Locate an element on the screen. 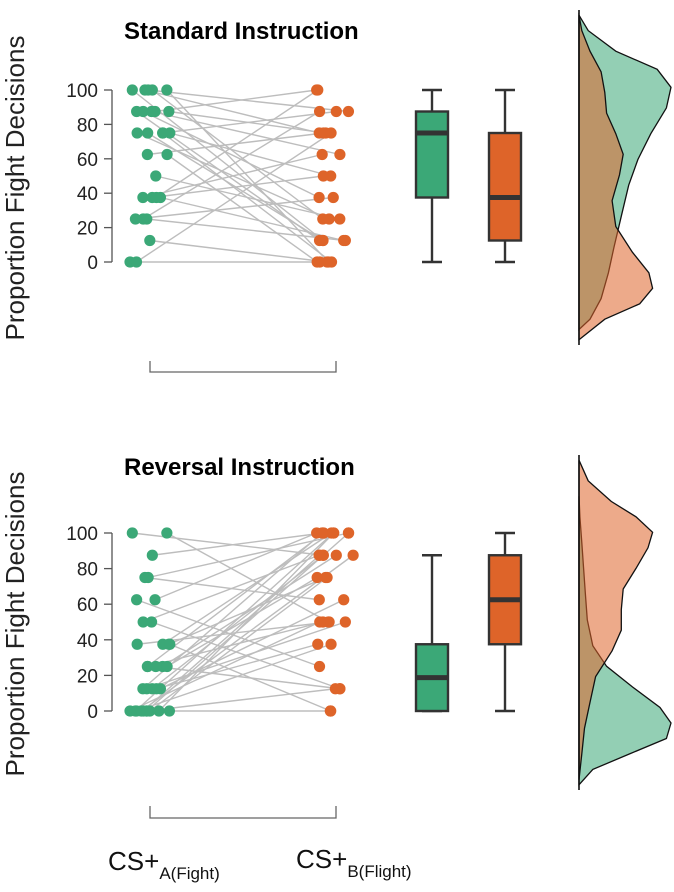 This screenshot has width=674, height=892. panel-title: Reversal Instruction is located at coordinates (239, 467).